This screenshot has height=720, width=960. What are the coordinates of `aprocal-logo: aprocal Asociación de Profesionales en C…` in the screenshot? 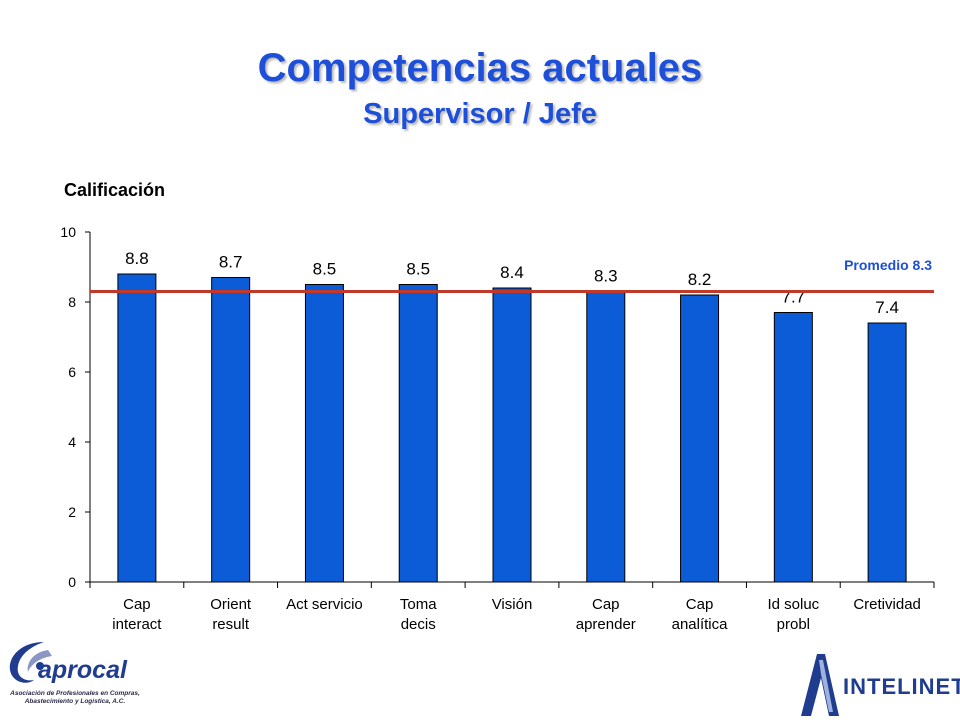 It's located at (74, 676).